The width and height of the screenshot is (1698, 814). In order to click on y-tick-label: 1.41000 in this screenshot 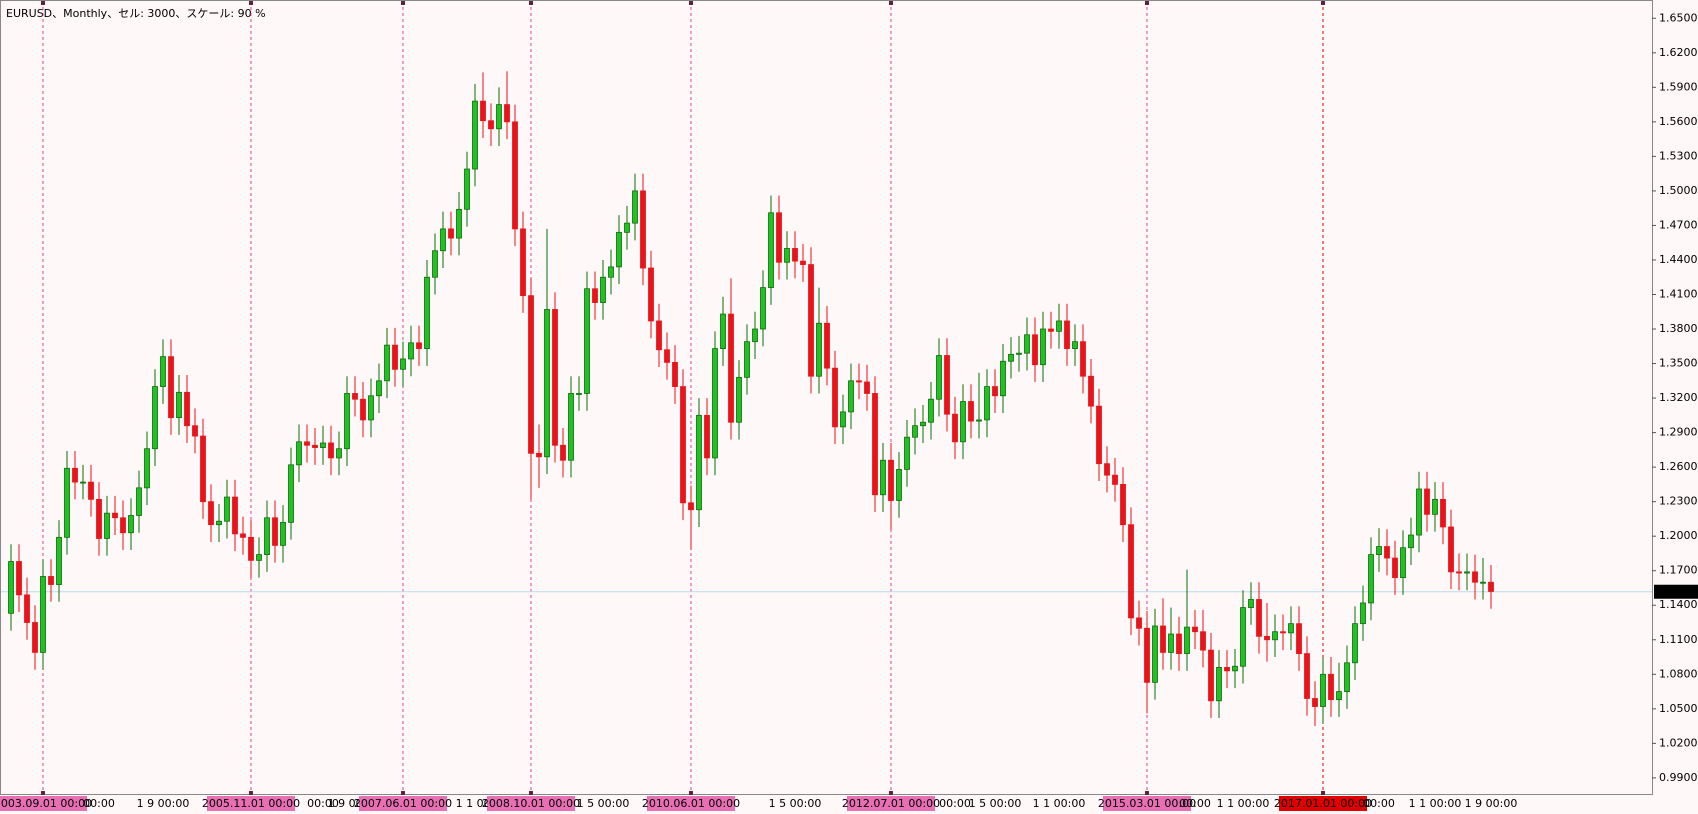, I will do `click(1678, 293)`.